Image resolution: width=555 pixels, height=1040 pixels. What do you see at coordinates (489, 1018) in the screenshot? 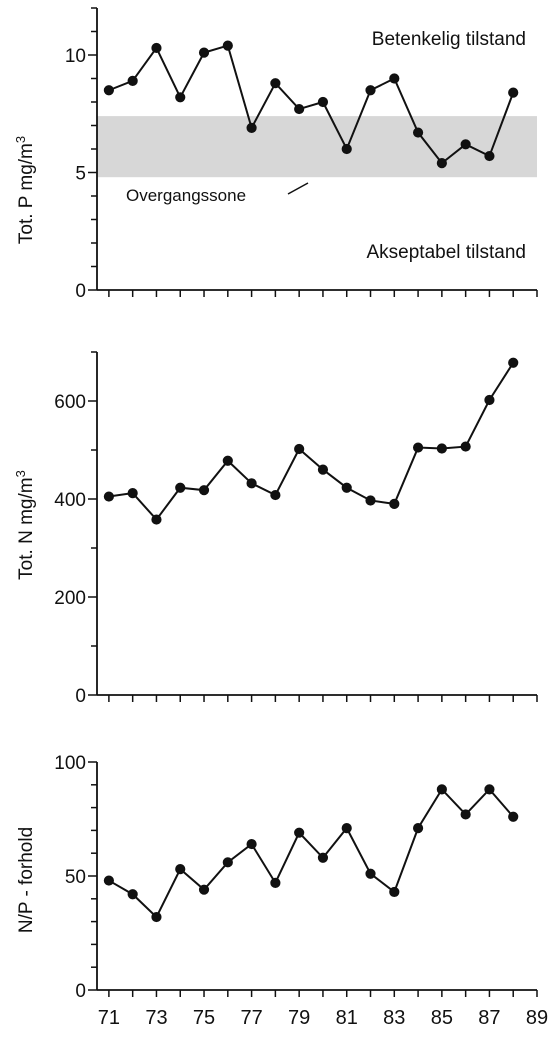
I see `x-tick-label: 87` at bounding box center [489, 1018].